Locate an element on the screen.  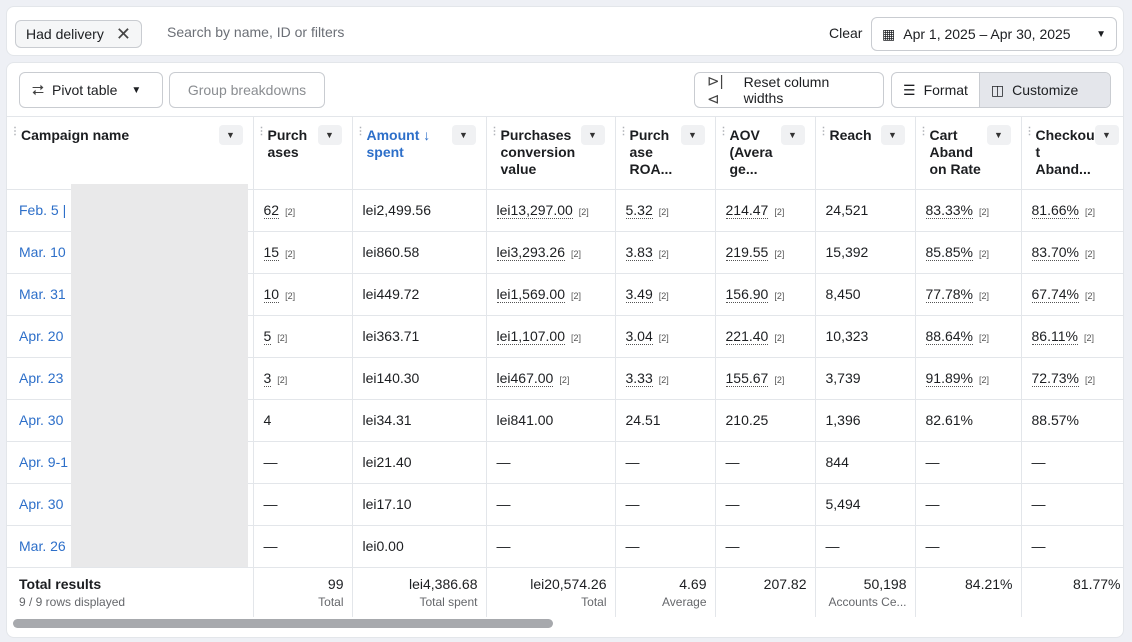
filter-chip: Had delivery ✕ is located at coordinates (78, 34).